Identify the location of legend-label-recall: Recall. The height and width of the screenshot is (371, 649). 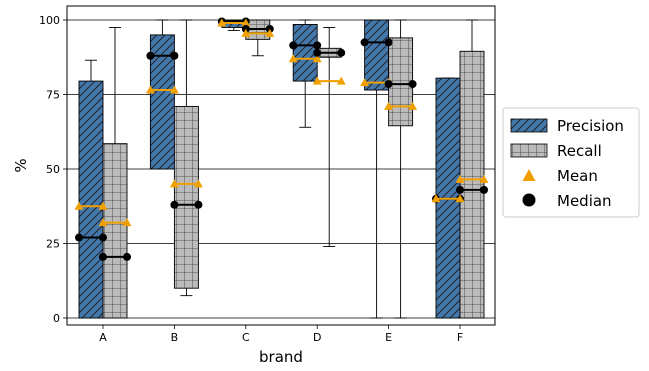
(579, 151).